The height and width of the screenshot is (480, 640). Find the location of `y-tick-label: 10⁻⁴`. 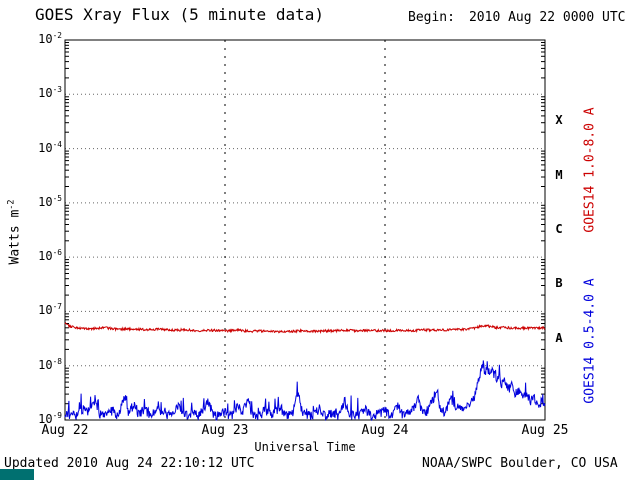

y-tick-label: 10⁻⁴ is located at coordinates (50, 147).